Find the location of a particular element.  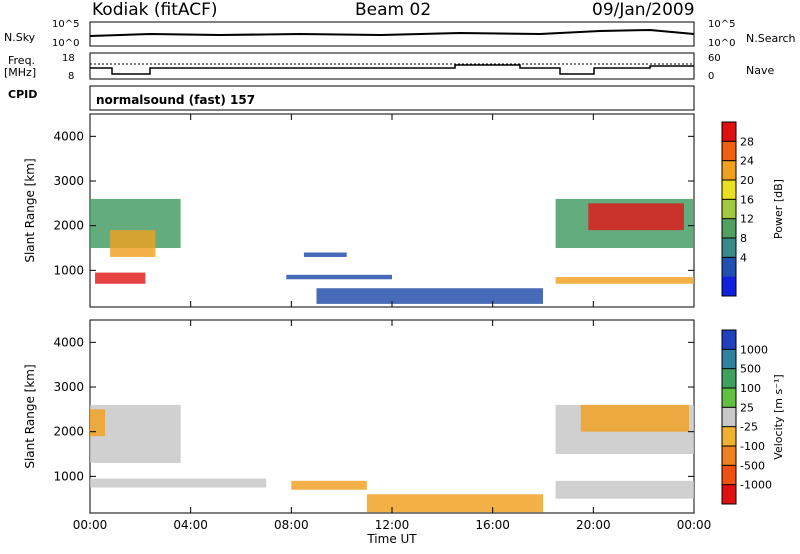

nsearch-label: N.Search is located at coordinates (771, 38).